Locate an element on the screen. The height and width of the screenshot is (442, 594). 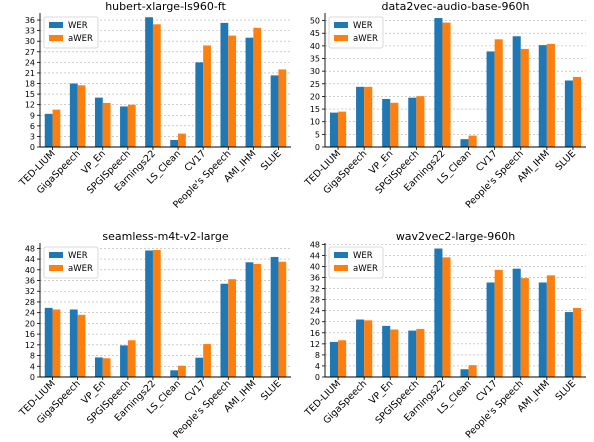
y-tick-label: 27 is located at coordinates (30, 52).